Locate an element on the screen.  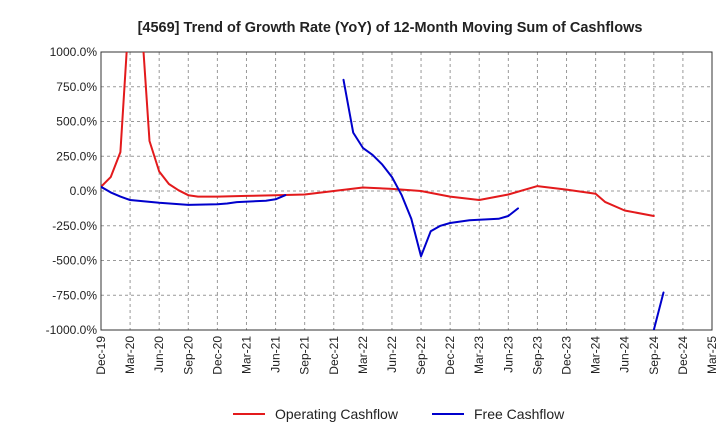
y-tick-label: 250.0% is located at coordinates (76, 156).